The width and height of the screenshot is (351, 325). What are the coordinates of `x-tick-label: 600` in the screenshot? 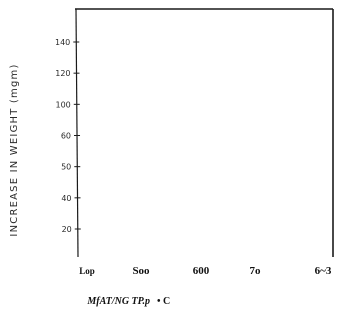 It's located at (201, 271).